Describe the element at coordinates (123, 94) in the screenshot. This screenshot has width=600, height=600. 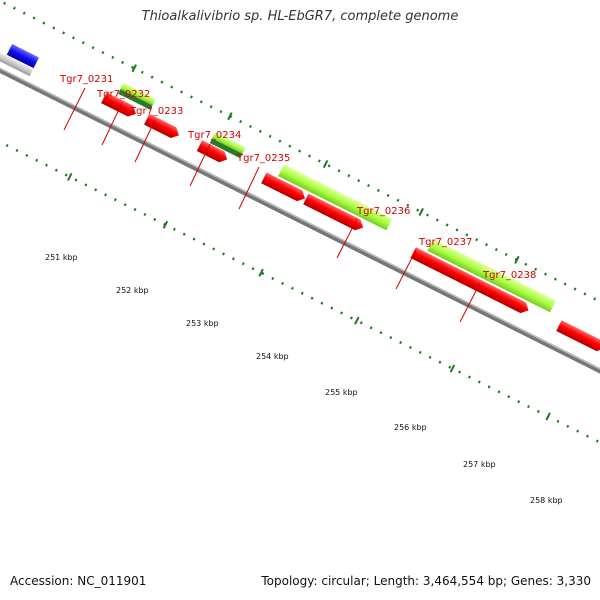
I see `gene-label: Tgr7_0232` at that location.